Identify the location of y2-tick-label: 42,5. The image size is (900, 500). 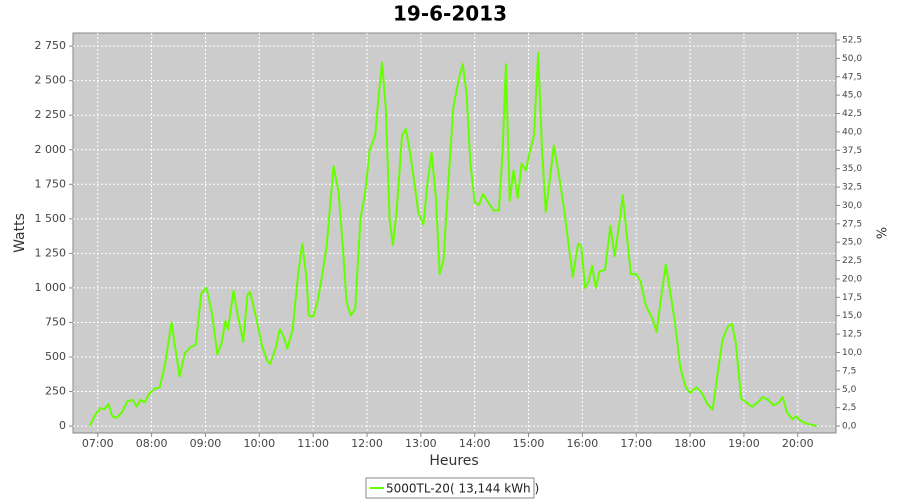
(852, 114).